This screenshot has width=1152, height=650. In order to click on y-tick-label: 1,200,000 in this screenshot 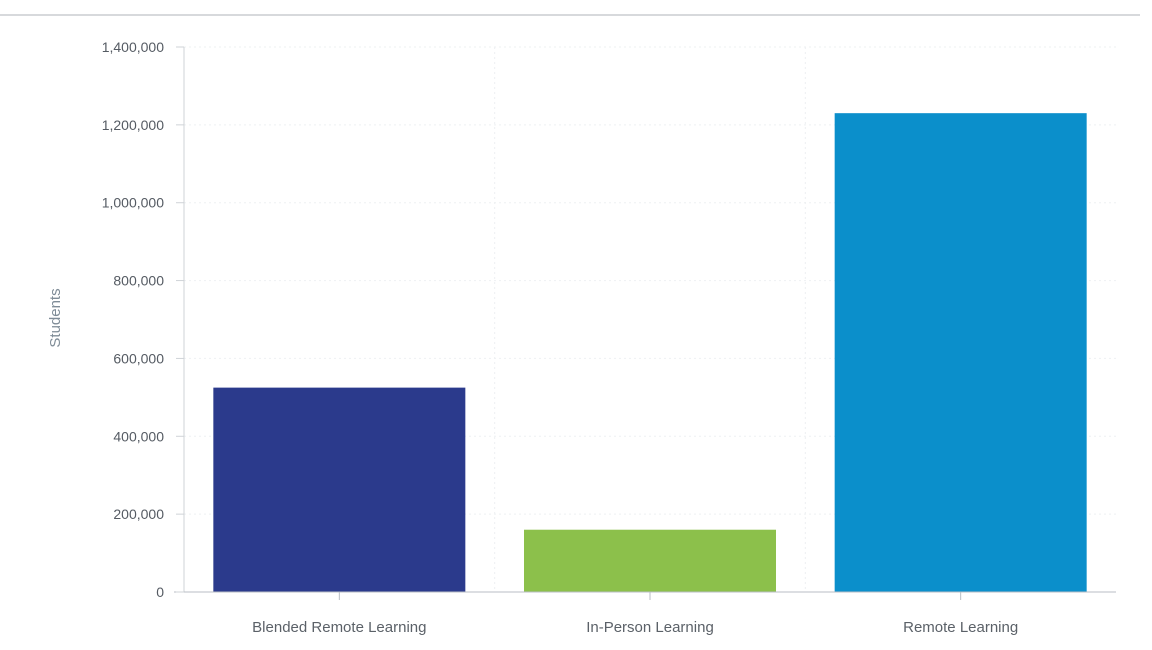, I will do `click(133, 125)`.